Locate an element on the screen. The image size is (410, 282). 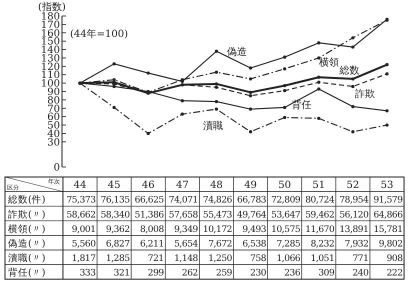
data-label: 58,340 is located at coordinates (115, 215).